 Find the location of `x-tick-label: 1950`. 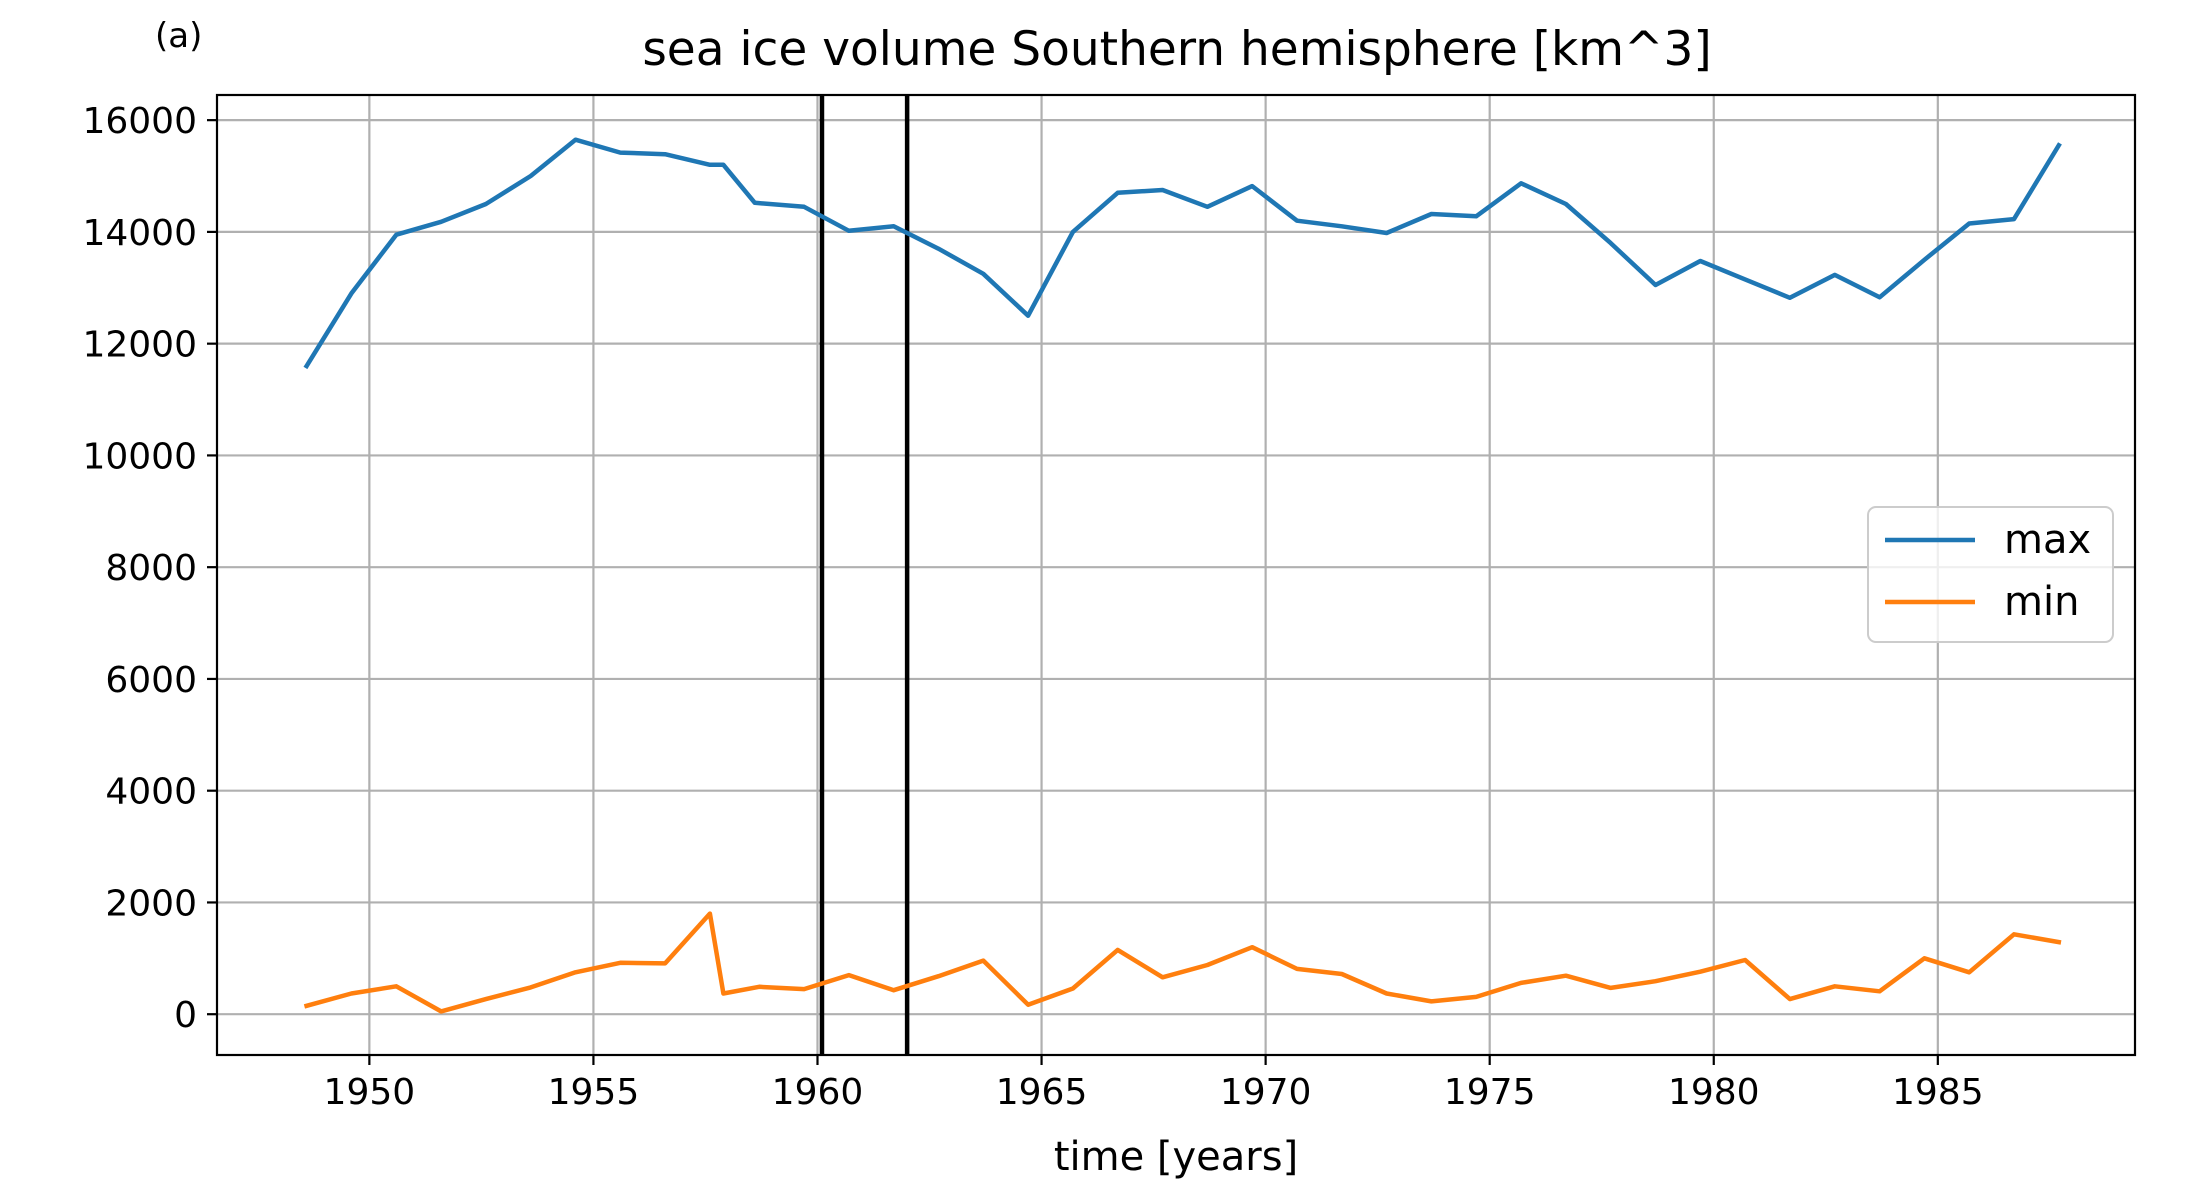

x-tick-label: 1950 is located at coordinates (370, 1092).